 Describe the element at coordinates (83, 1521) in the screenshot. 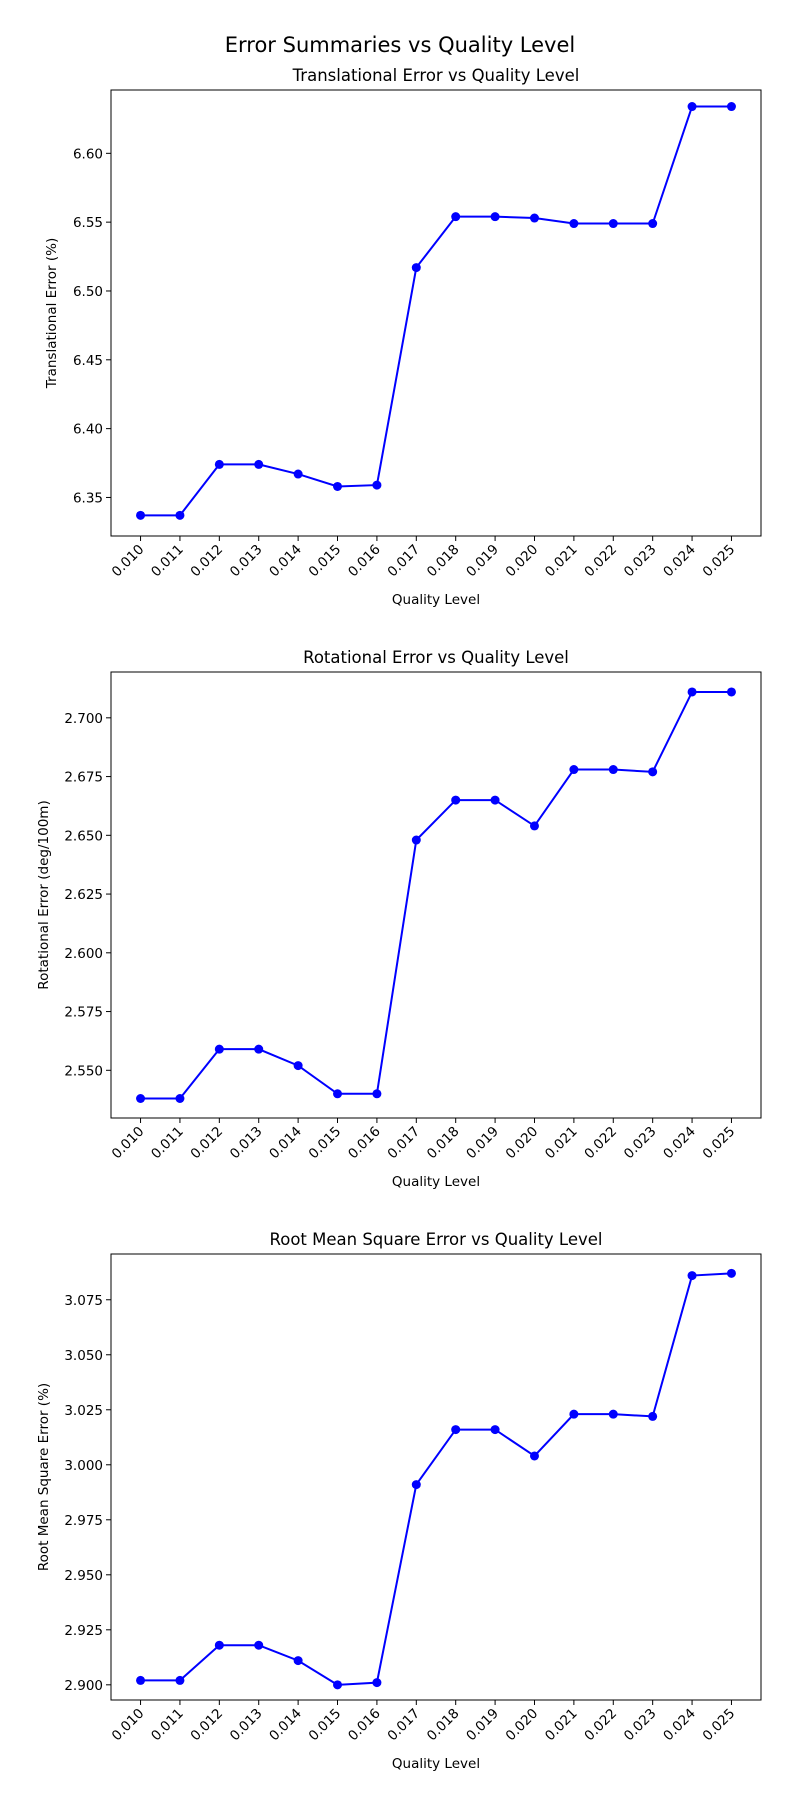

I see `y-tick-label: 2.975` at that location.